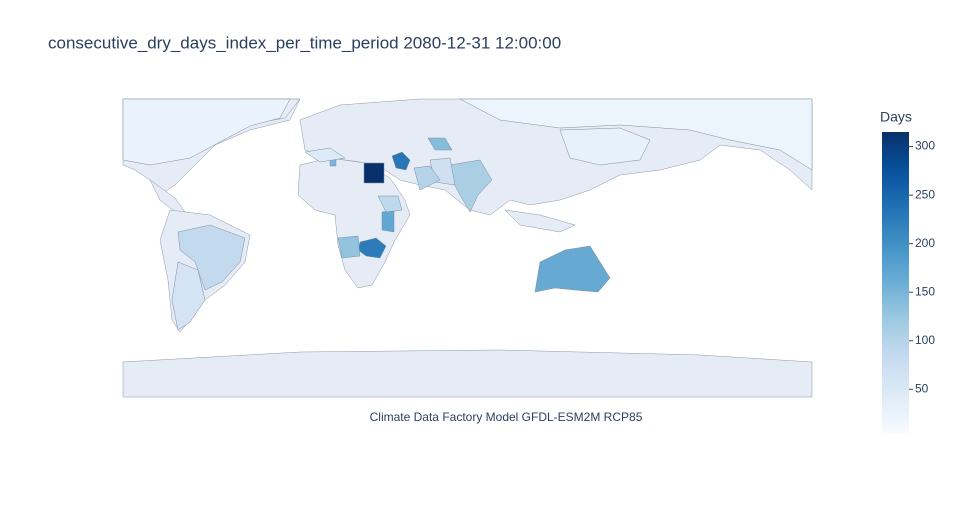  Describe the element at coordinates (467, 373) in the screenshot. I see `antarctica` at that location.